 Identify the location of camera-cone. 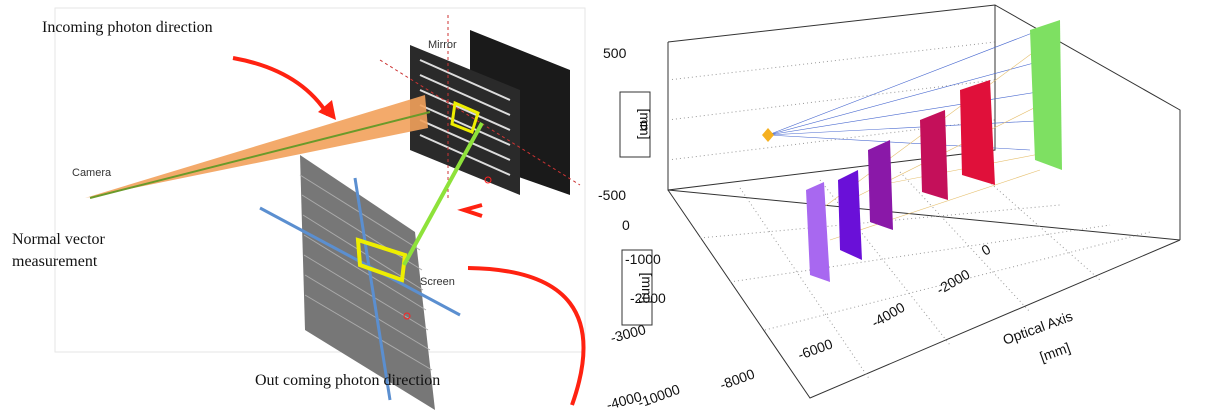
(256, 146).